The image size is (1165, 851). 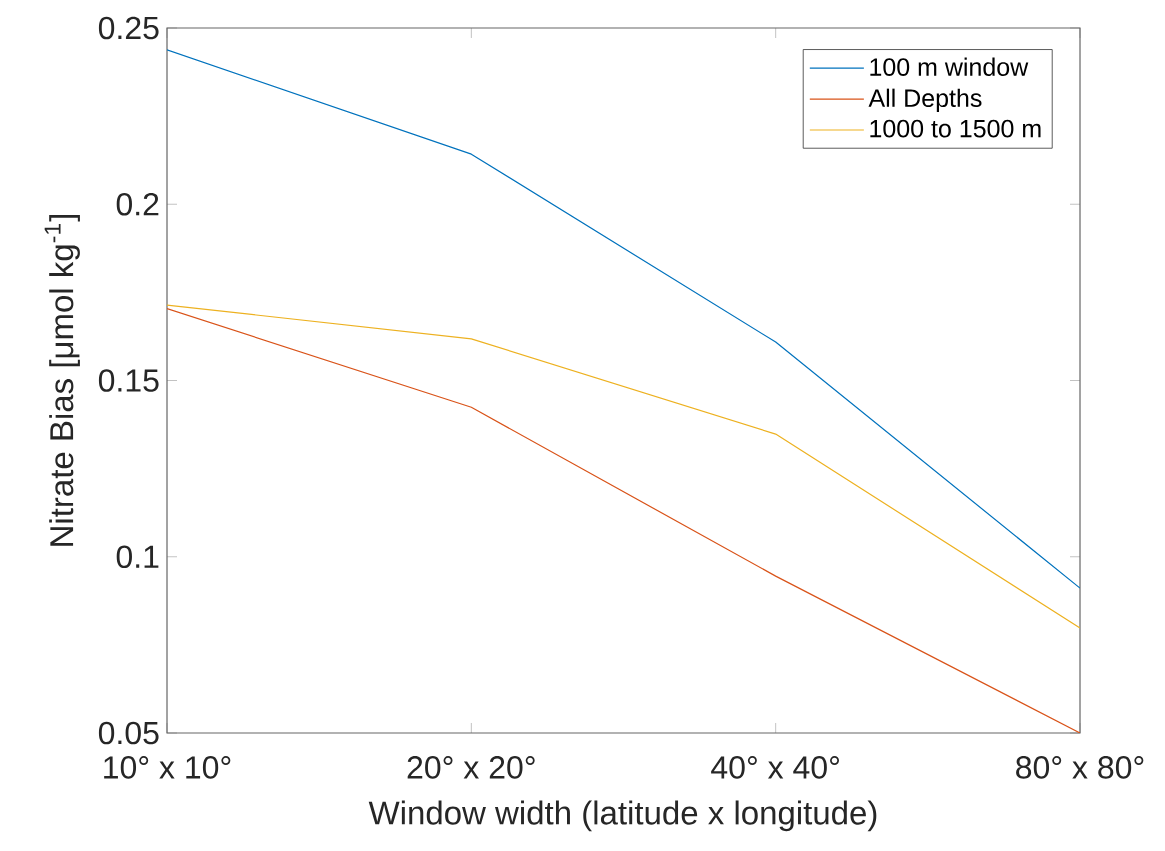 What do you see at coordinates (137, 204) in the screenshot?
I see `y-tick-label: 0.2` at bounding box center [137, 204].